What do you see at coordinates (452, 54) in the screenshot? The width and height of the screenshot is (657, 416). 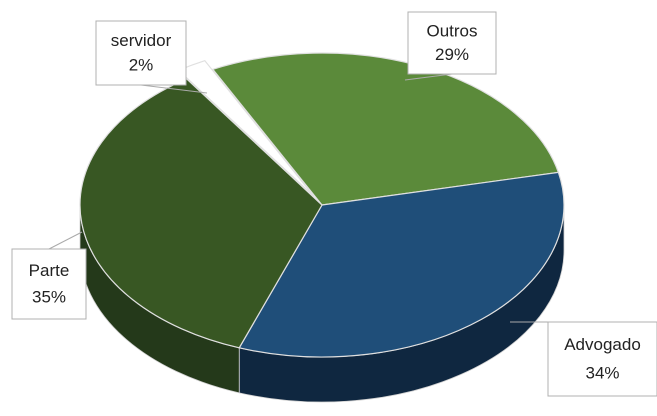 I see `value-label: 29%` at bounding box center [452, 54].